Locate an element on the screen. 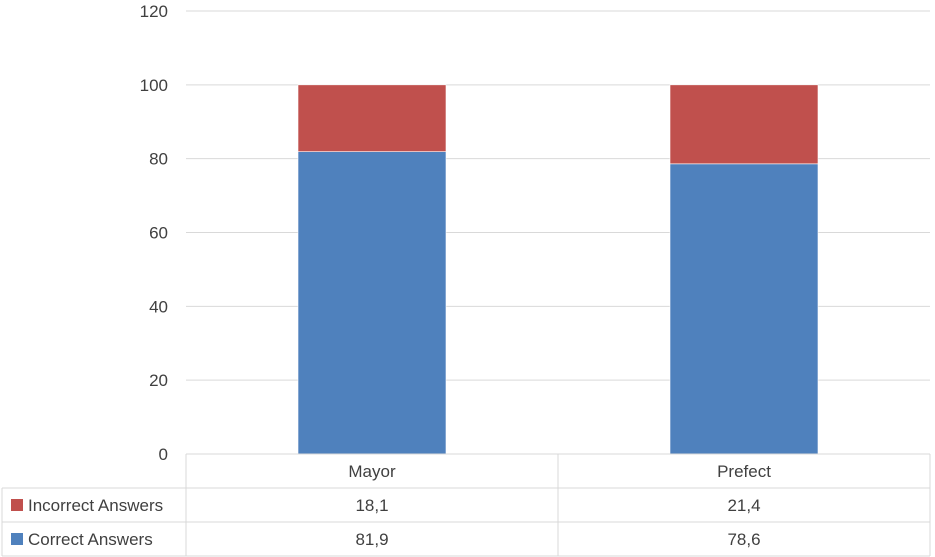  y-tick-label-40: 40 is located at coordinates (158, 306).